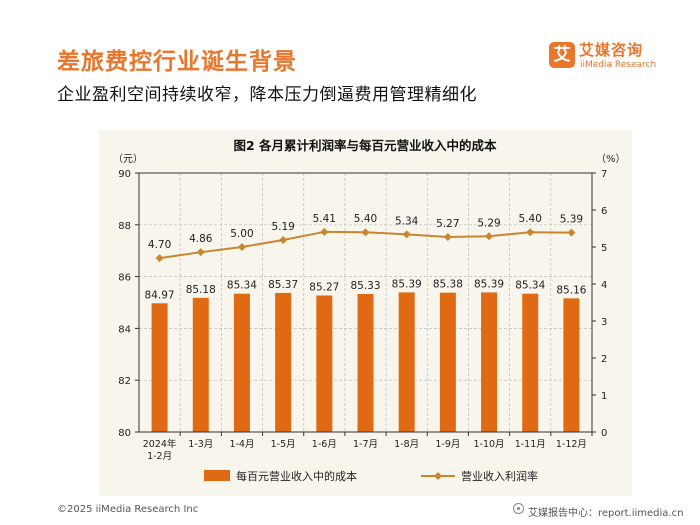  I want to click on legend-bar-swatch, so click(217, 475).